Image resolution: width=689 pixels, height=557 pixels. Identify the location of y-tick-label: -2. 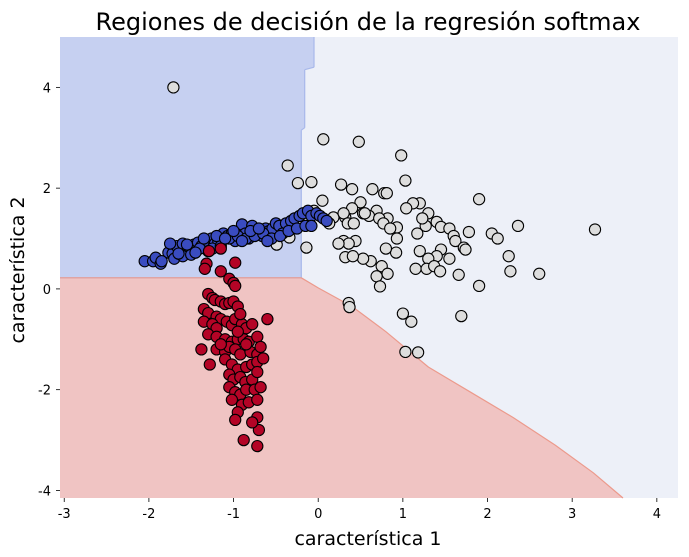
(44, 391).